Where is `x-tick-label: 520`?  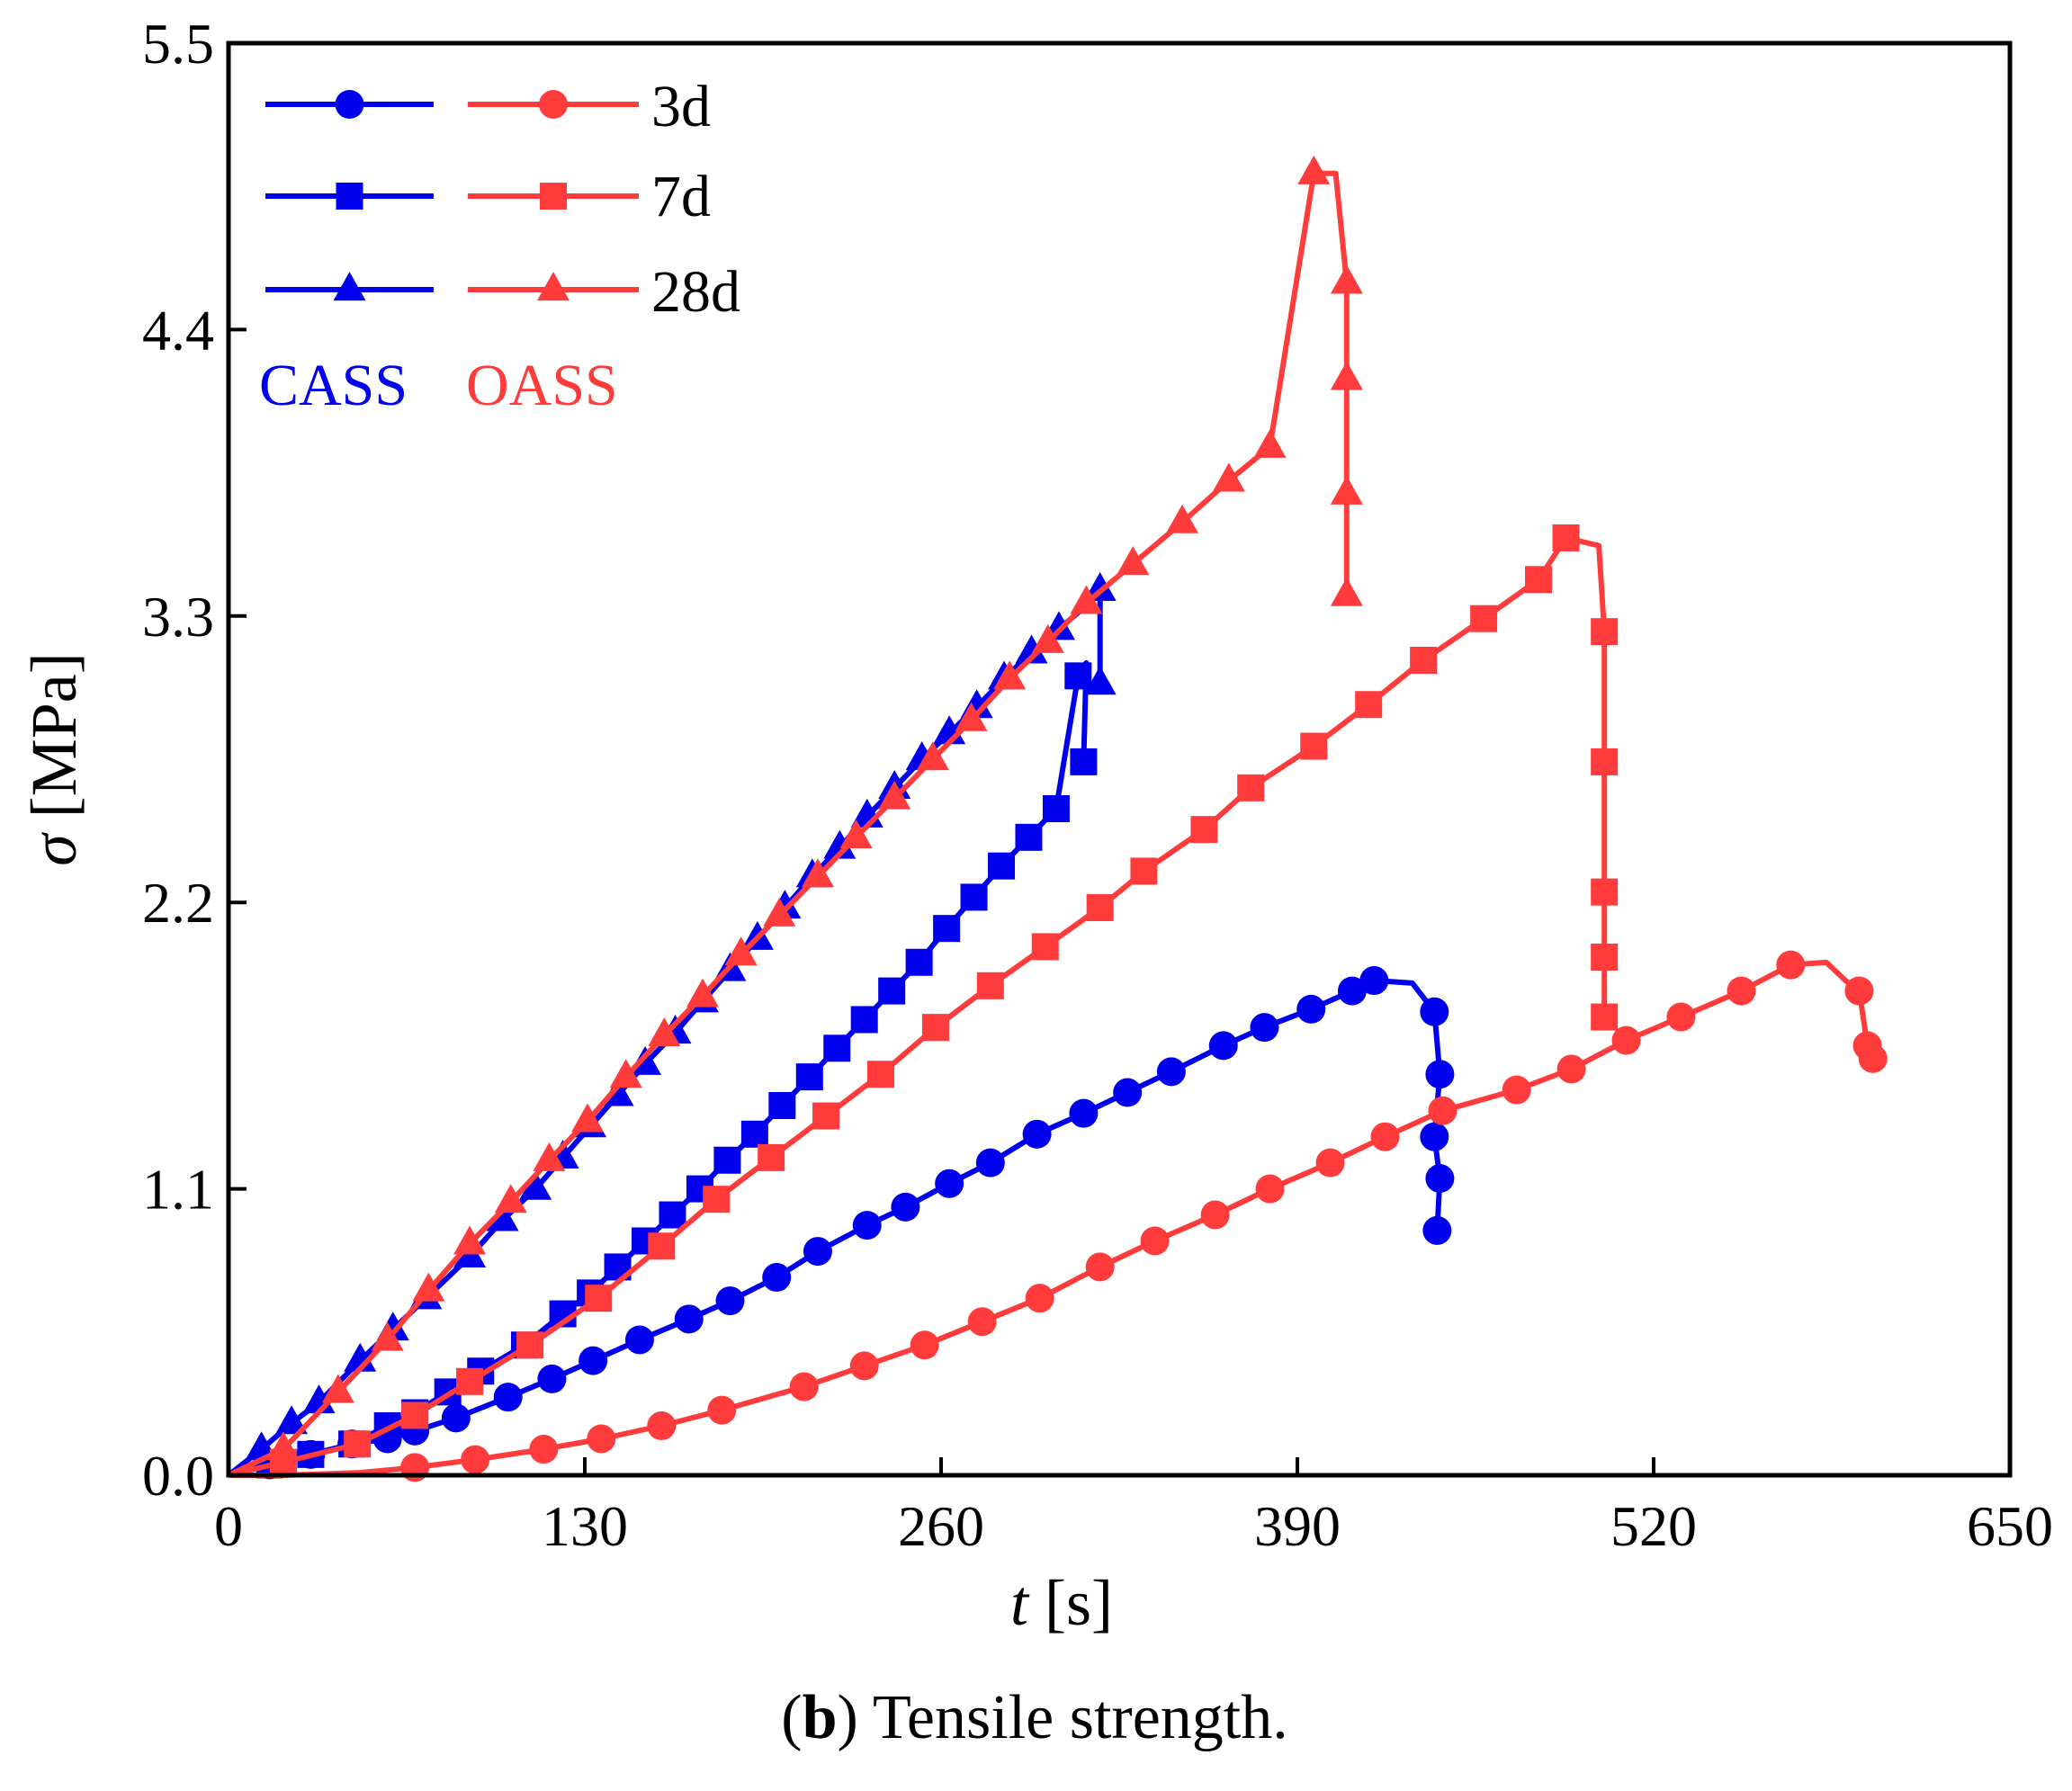
x-tick-label: 520 is located at coordinates (1653, 1526).